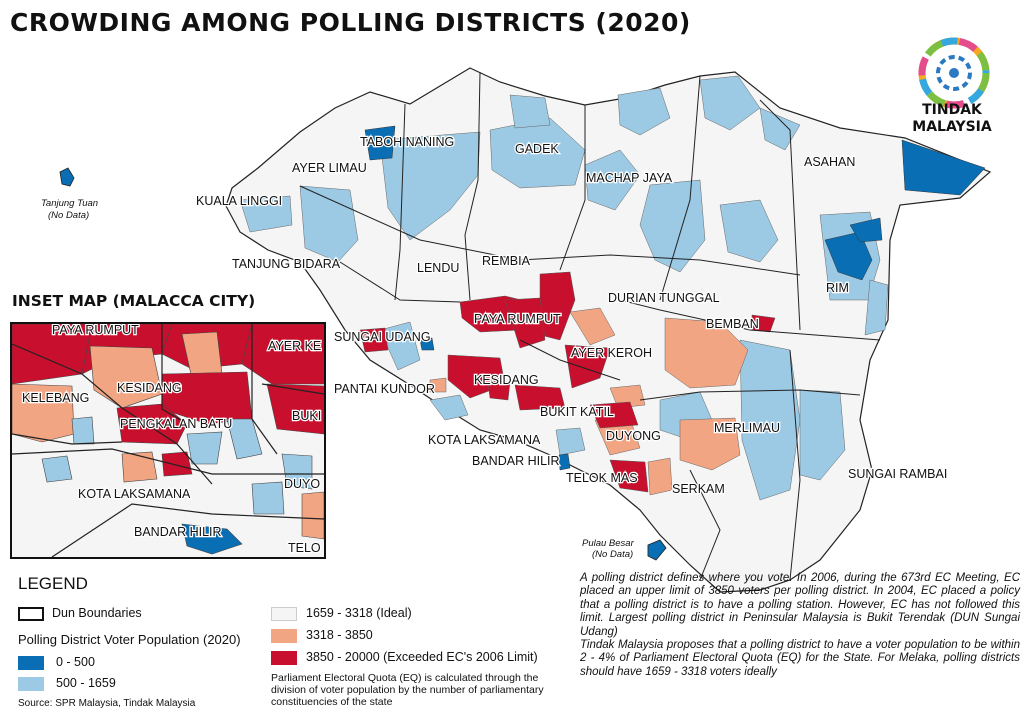 This screenshot has height=724, width=1024. What do you see at coordinates (577, 412) in the screenshot?
I see `label-bukit-katil: BUKIT KATIL` at bounding box center [577, 412].